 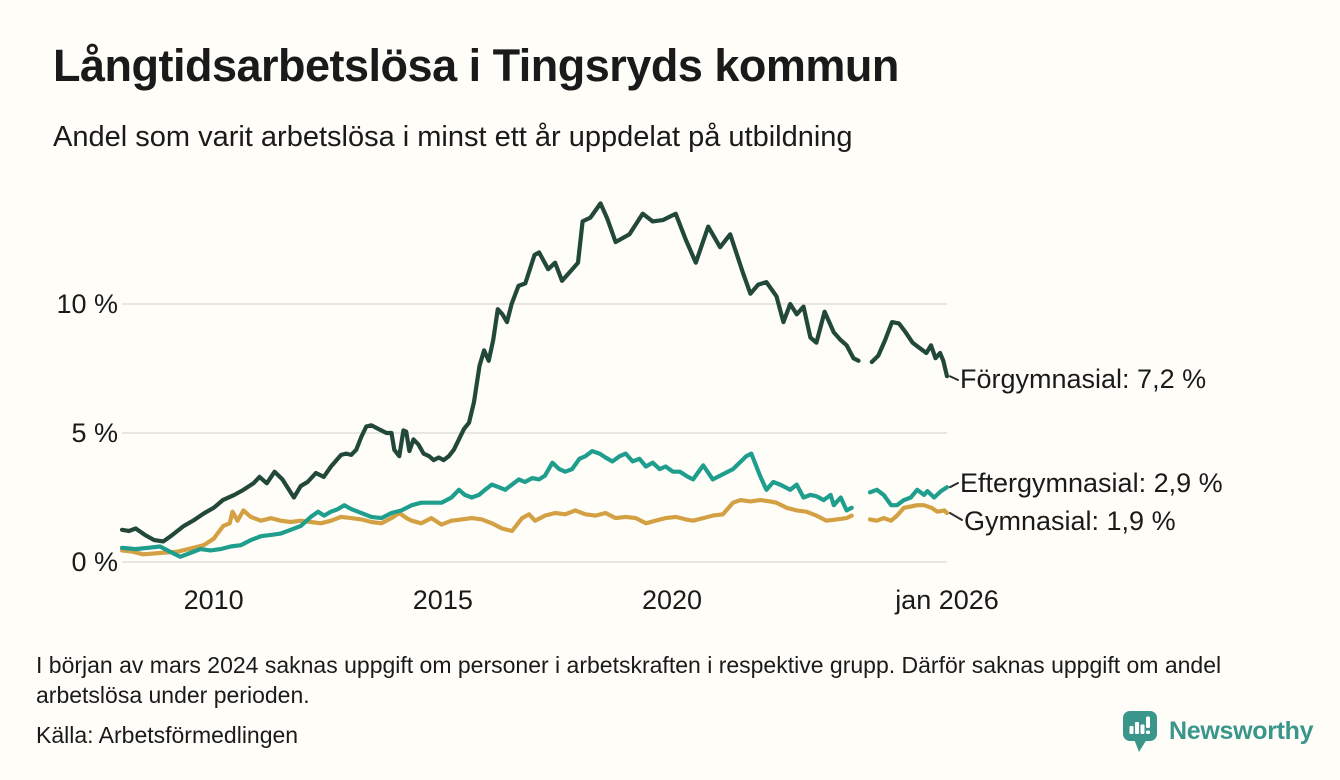 What do you see at coordinates (947, 600) in the screenshot?
I see `x-axis-tick-jan-2026: jan 2026` at bounding box center [947, 600].